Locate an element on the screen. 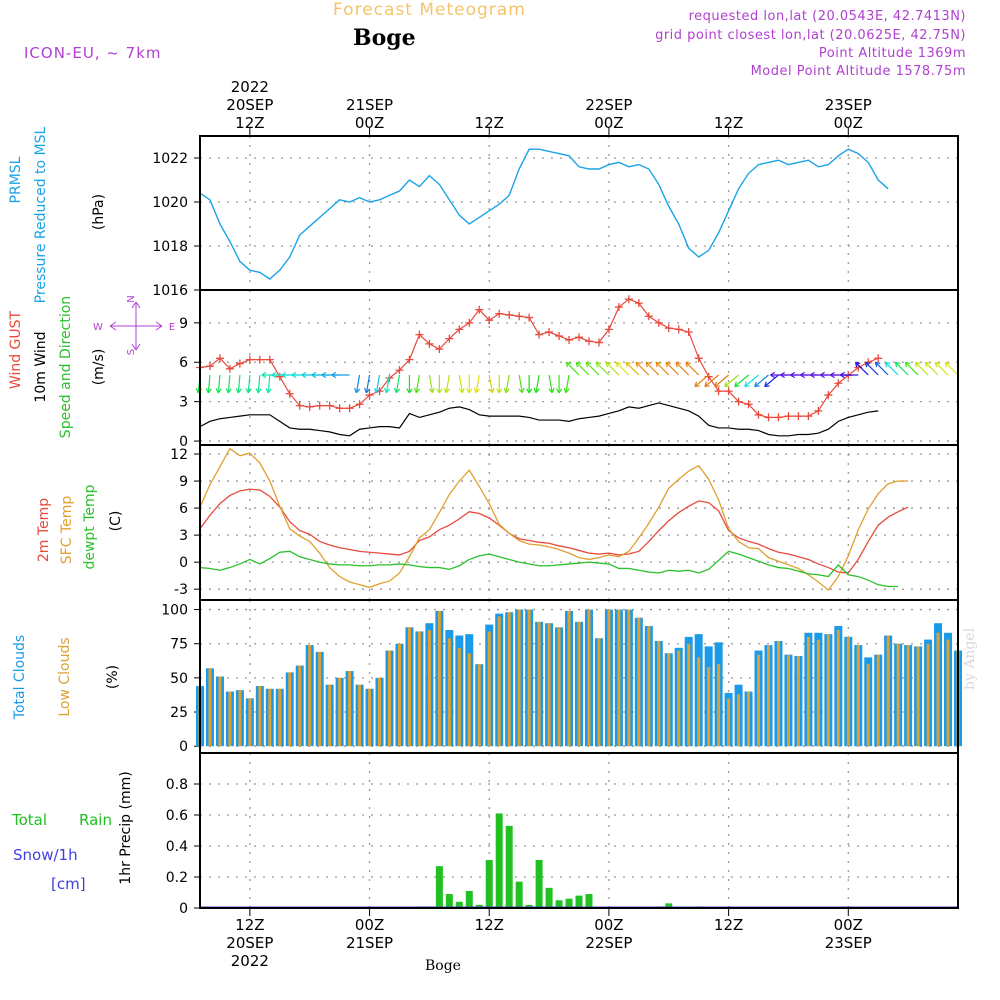  requested-coords: requested lon,lat (20.0543E, 42.7413N) is located at coordinates (827, 16).